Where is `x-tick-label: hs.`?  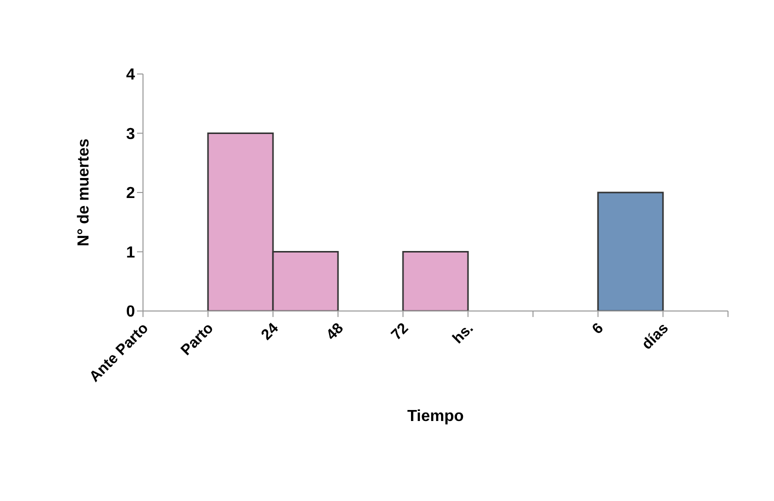 x-tick-label: hs. is located at coordinates (463, 334).